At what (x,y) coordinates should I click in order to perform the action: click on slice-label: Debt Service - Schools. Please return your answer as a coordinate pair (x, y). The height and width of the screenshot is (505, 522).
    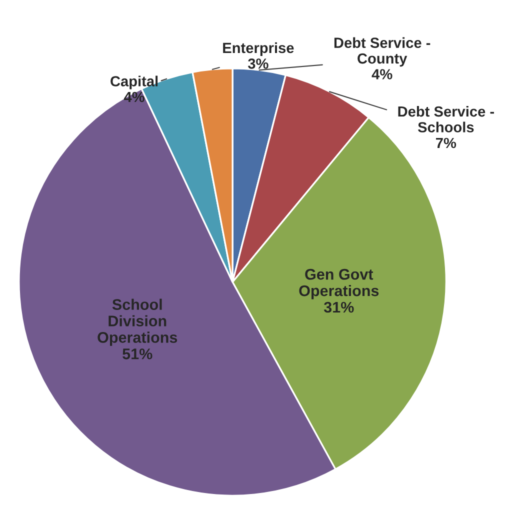
    Looking at the image, I should click on (446, 119).